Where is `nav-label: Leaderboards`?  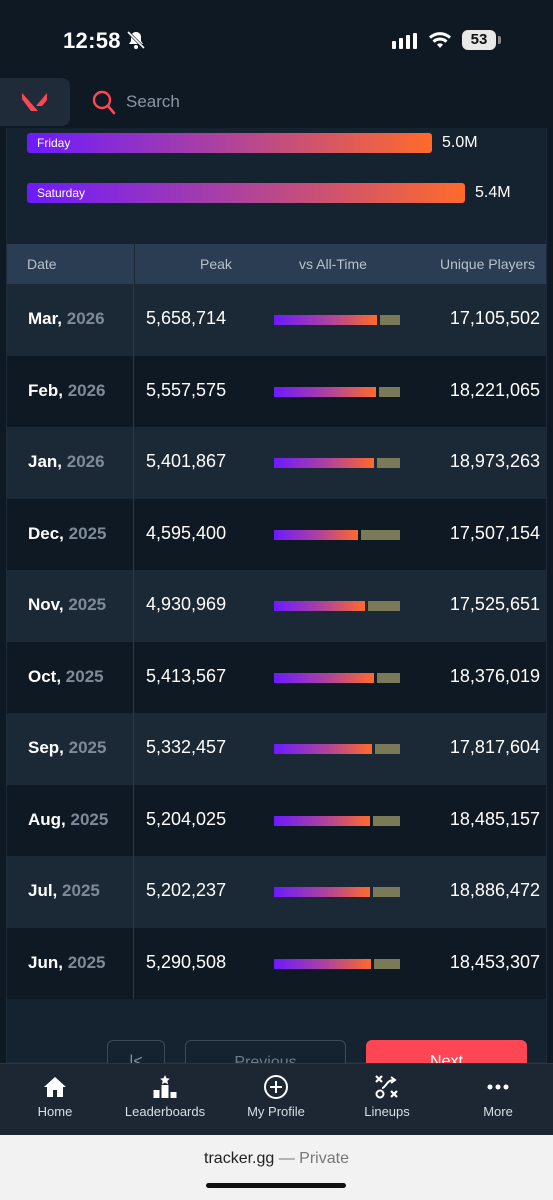
nav-label: Leaderboards is located at coordinates (165, 1111).